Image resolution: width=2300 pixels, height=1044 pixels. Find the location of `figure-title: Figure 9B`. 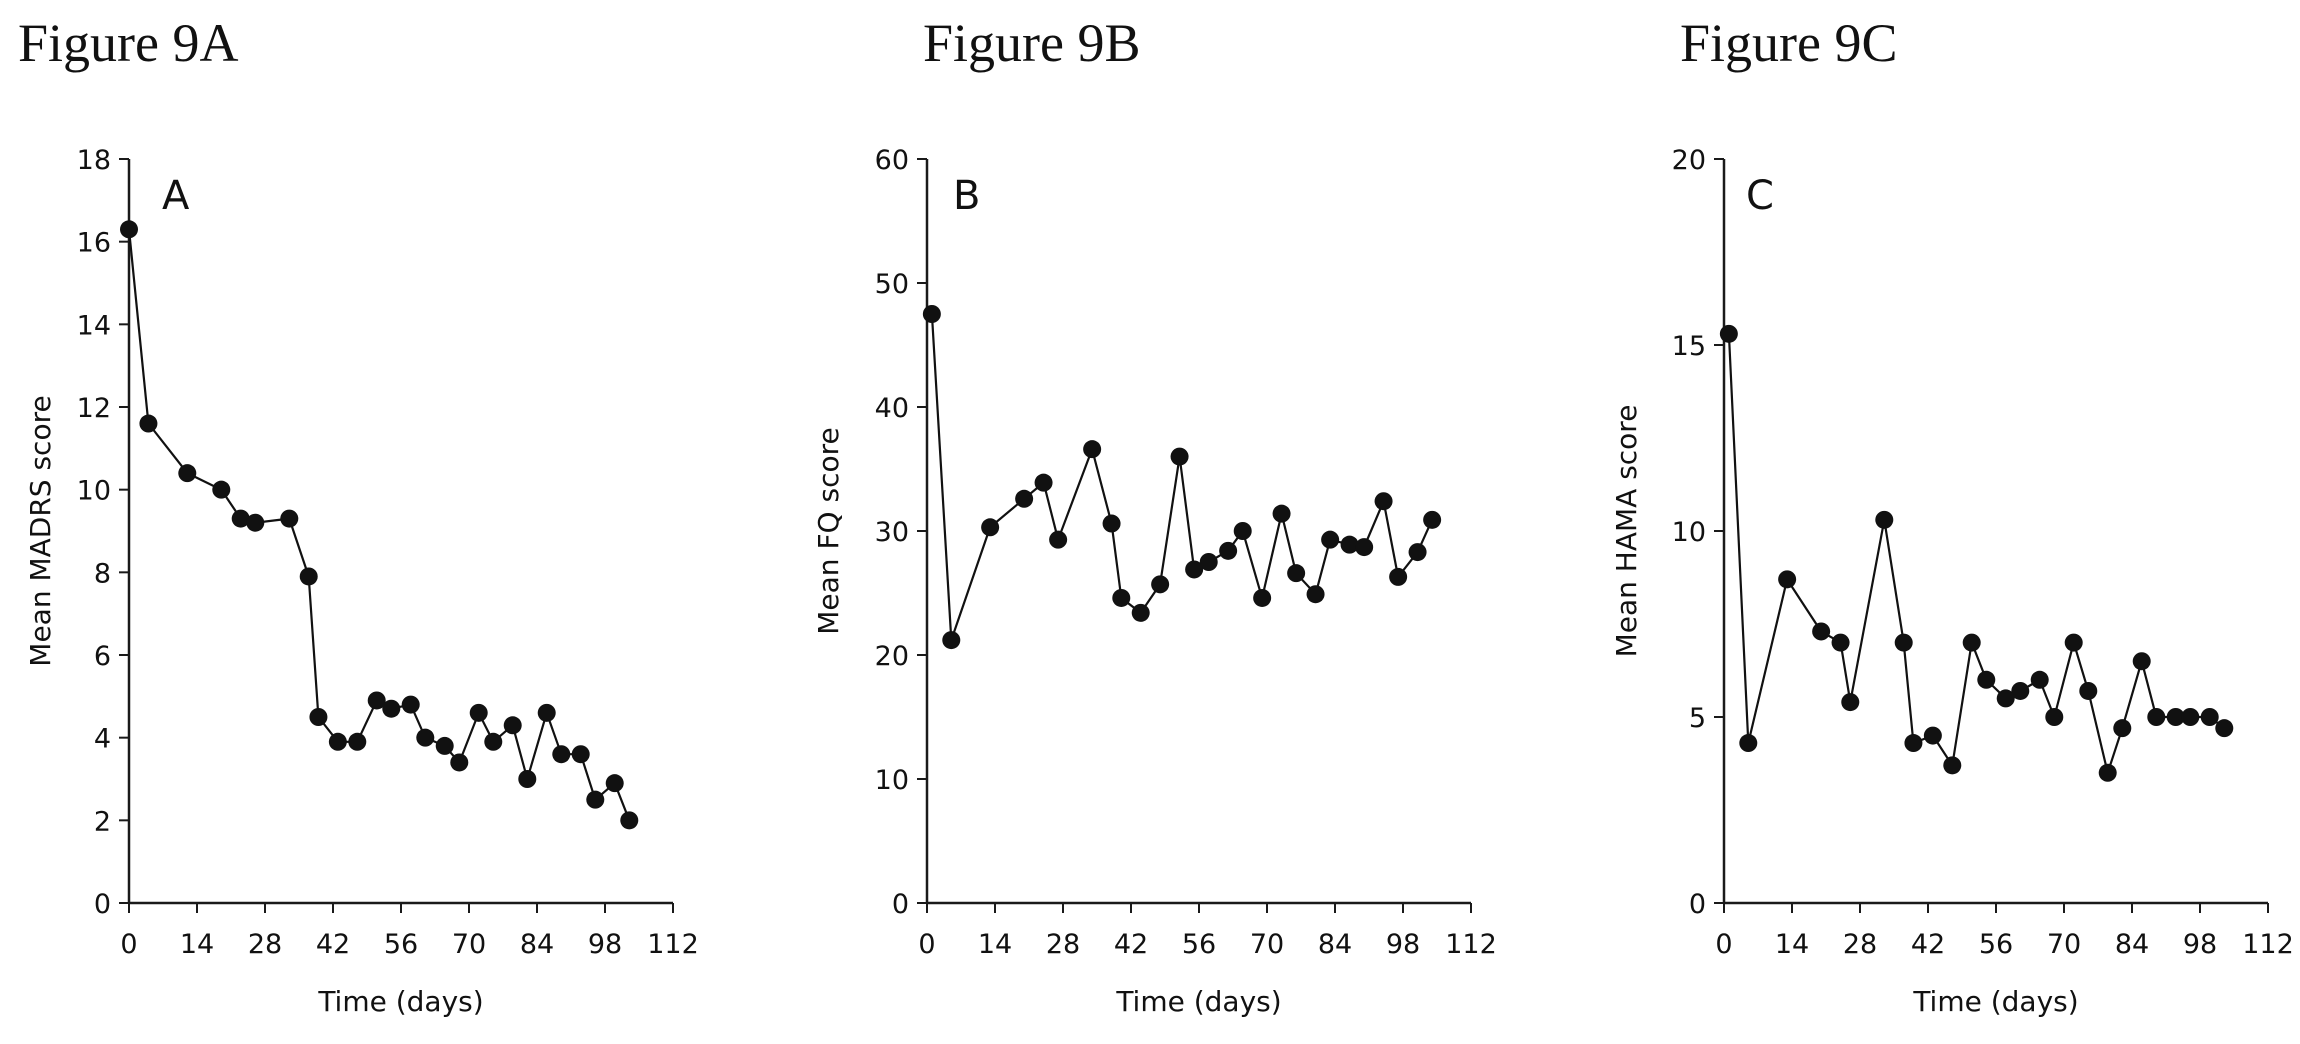

figure-title: Figure 9B is located at coordinates (1032, 43).